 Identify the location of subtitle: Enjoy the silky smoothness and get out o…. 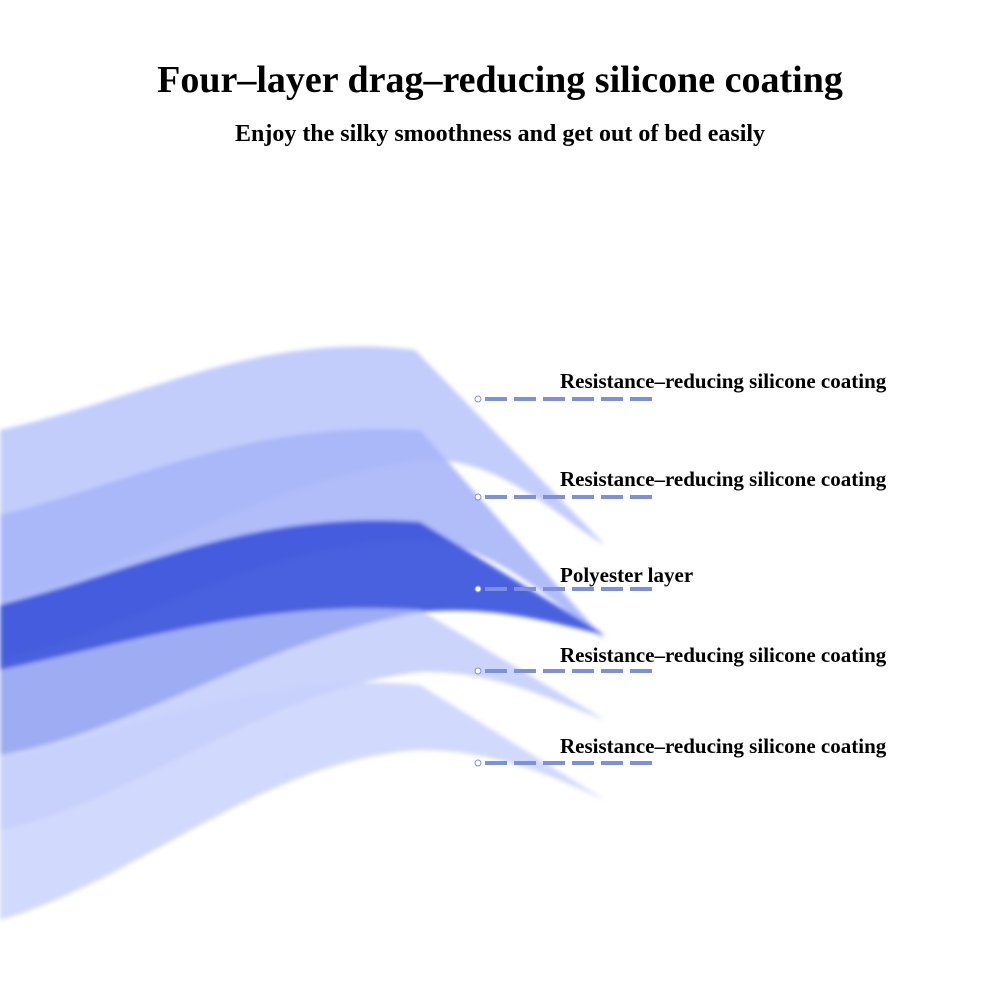
(500, 134).